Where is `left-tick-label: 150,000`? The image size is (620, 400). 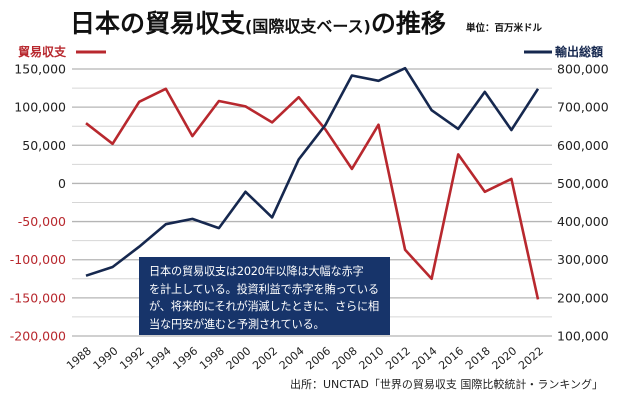 left-tick-label: 150,000 is located at coordinates (40, 69).